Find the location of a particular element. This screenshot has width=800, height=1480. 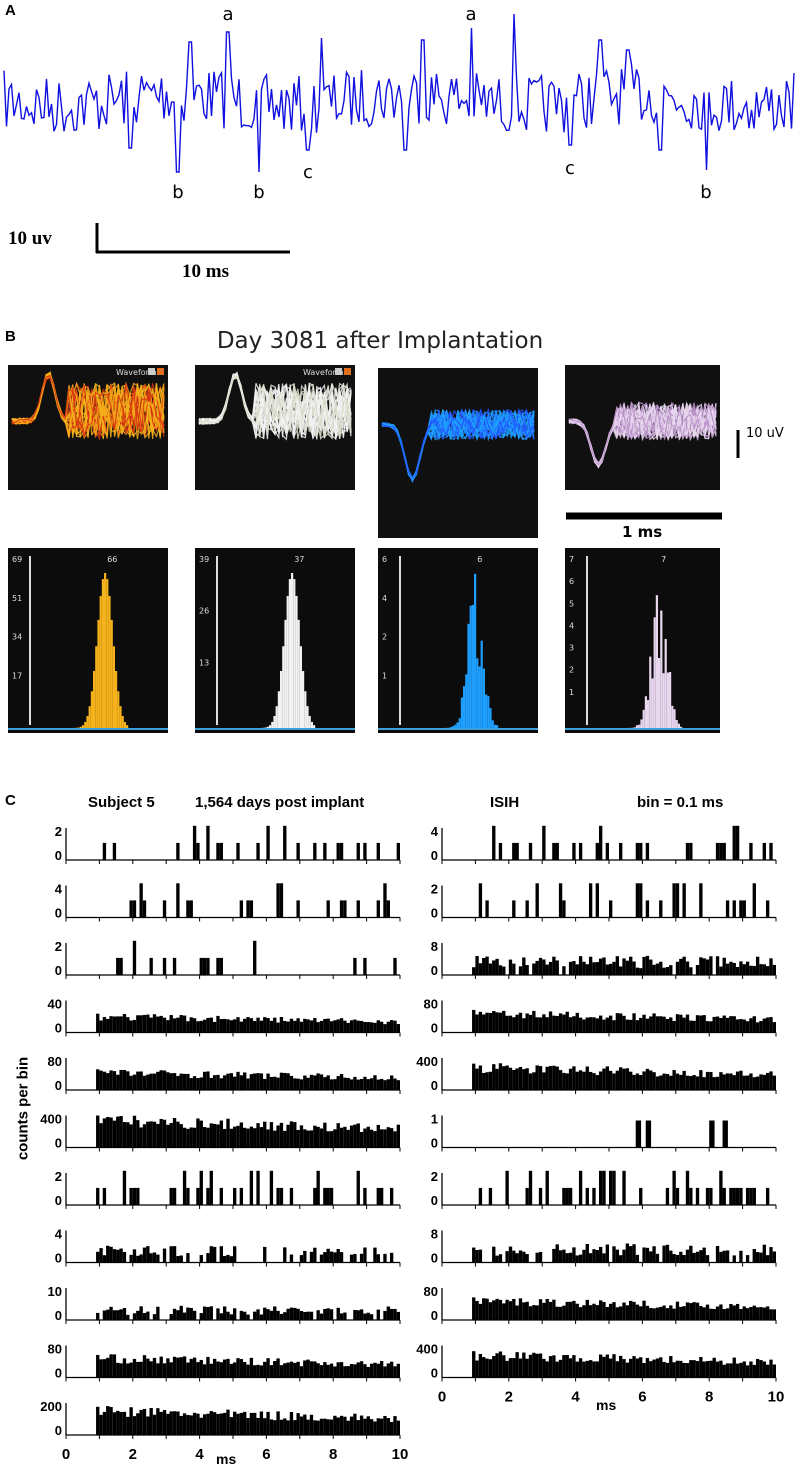

waveform-tag: Waveform is located at coordinates (323, 372).